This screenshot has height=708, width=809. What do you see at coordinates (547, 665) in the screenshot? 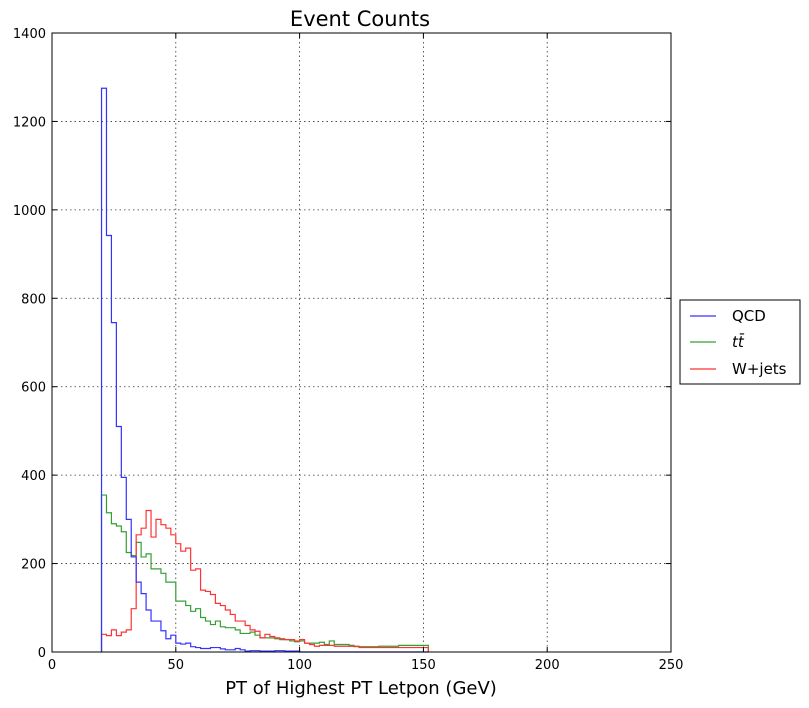
I see `x-tick-label: 200` at bounding box center [547, 665].